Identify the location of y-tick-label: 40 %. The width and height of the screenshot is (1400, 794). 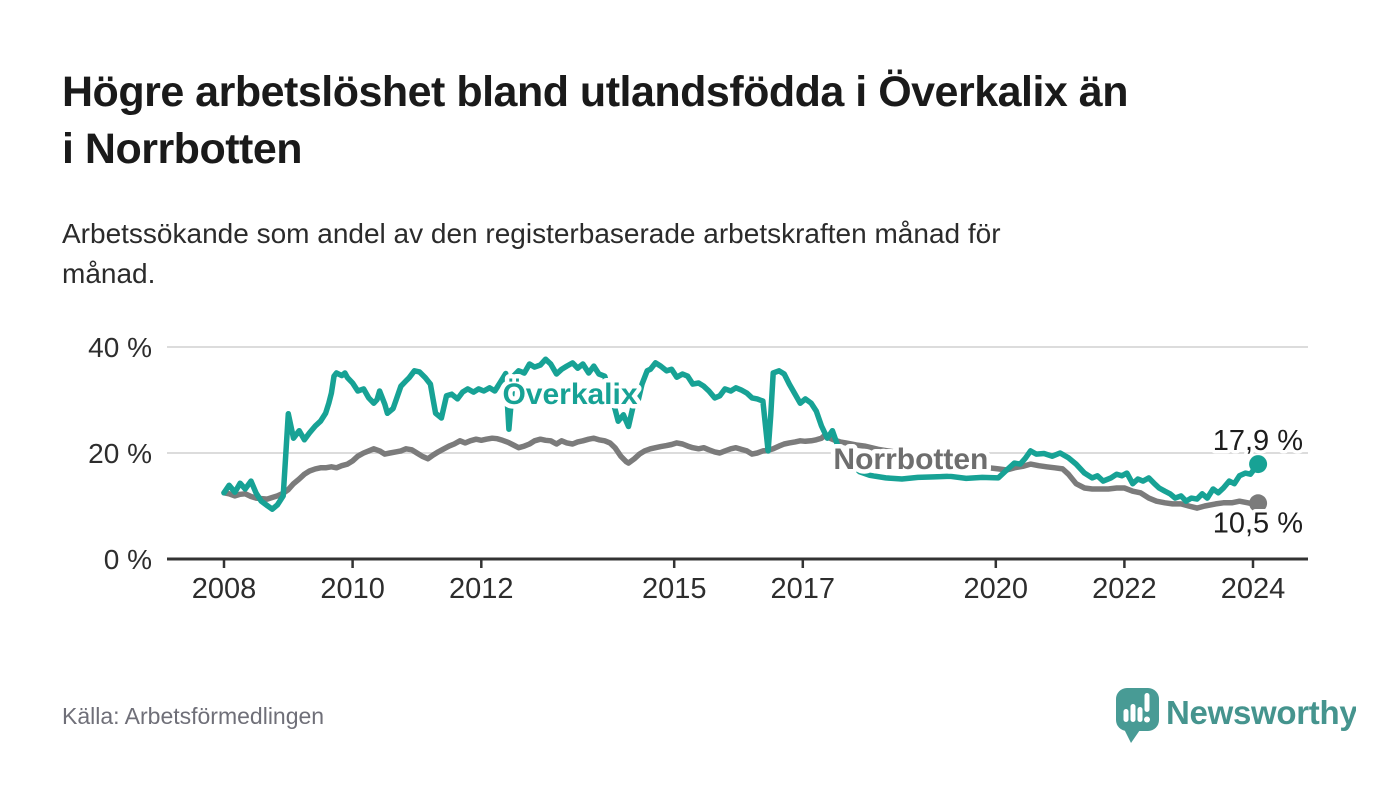
(120, 347).